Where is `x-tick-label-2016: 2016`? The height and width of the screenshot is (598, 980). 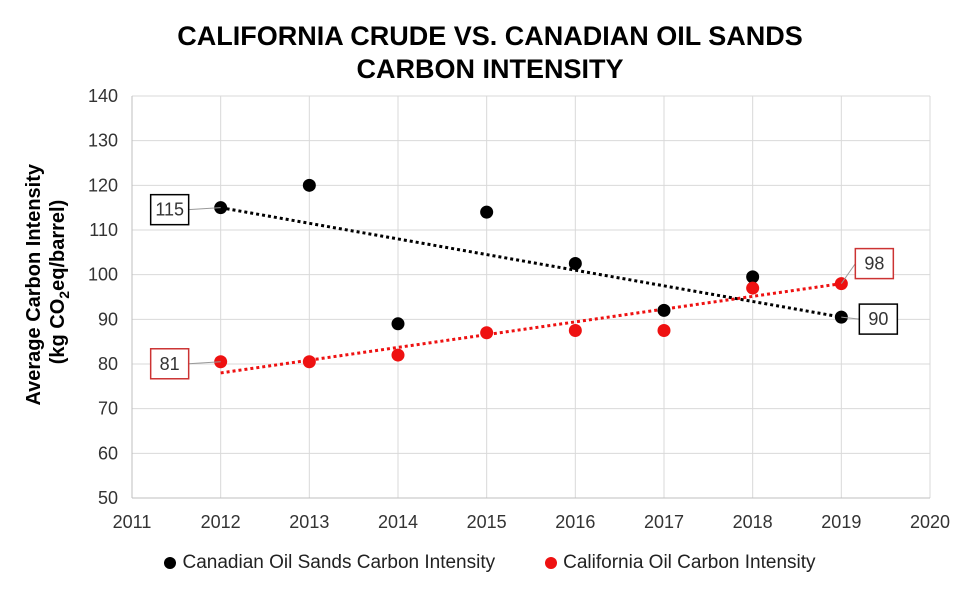 x-tick-label-2016: 2016 is located at coordinates (575, 522).